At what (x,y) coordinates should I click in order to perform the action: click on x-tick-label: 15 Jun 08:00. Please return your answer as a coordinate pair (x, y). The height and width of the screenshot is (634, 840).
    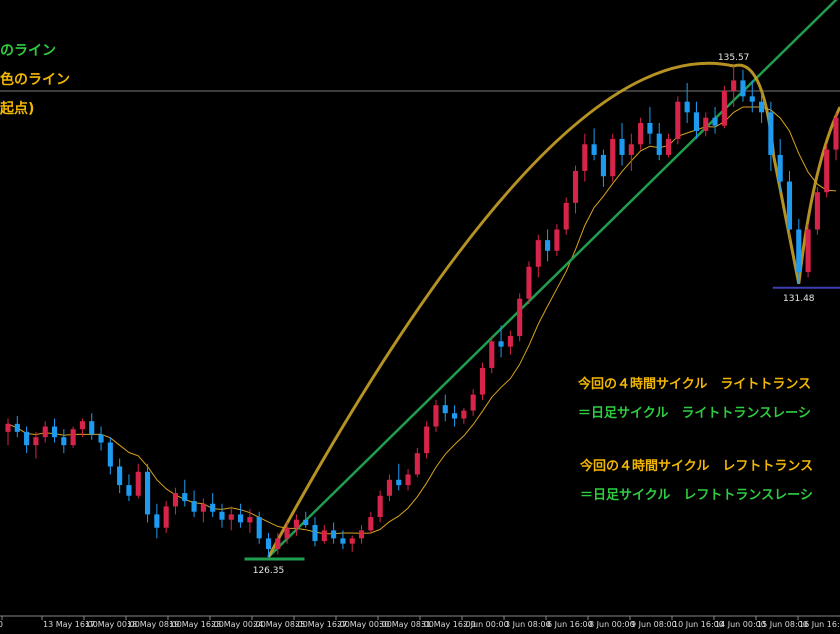
    Looking at the image, I should click on (782, 624).